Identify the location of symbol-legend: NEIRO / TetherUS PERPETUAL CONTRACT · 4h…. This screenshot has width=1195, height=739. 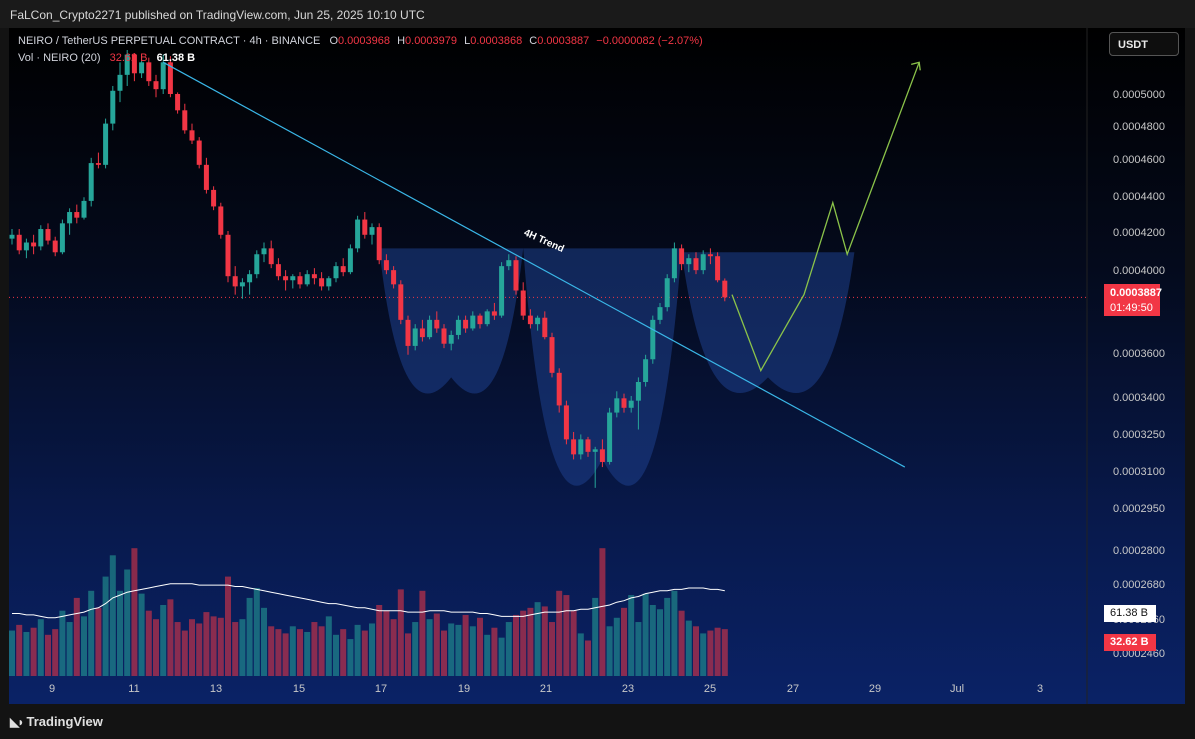
(360, 41).